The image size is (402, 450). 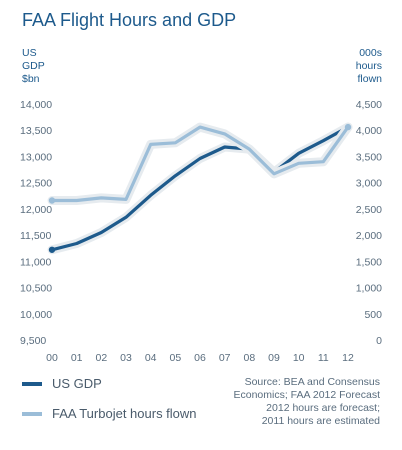 What do you see at coordinates (307, 395) in the screenshot?
I see `source-line: Economics; FAA 2012 Forecast` at bounding box center [307, 395].